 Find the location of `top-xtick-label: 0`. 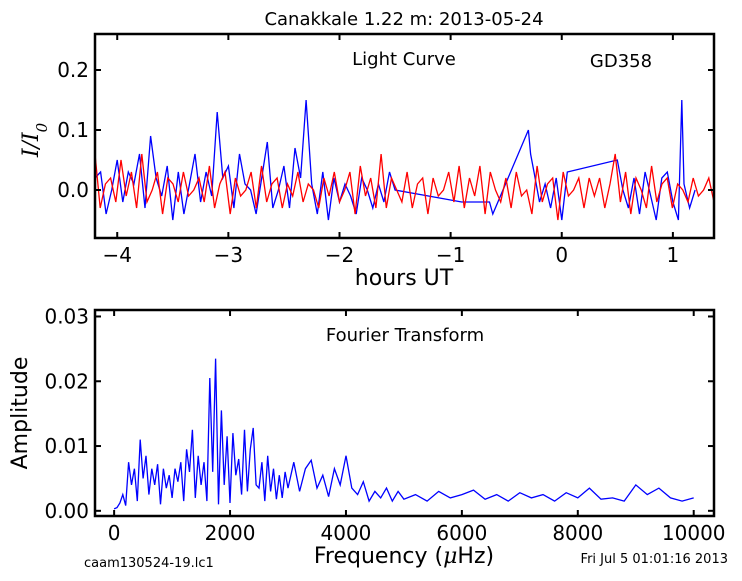

top-xtick-label: 0 is located at coordinates (561, 255).